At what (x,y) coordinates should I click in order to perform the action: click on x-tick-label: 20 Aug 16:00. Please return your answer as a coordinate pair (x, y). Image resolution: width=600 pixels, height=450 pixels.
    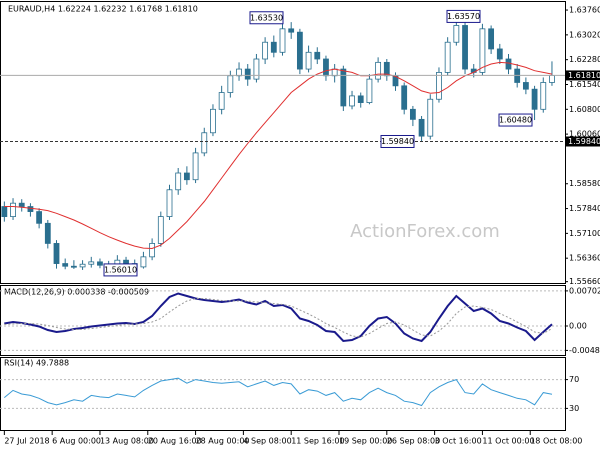
    Looking at the image, I should click on (175, 441).